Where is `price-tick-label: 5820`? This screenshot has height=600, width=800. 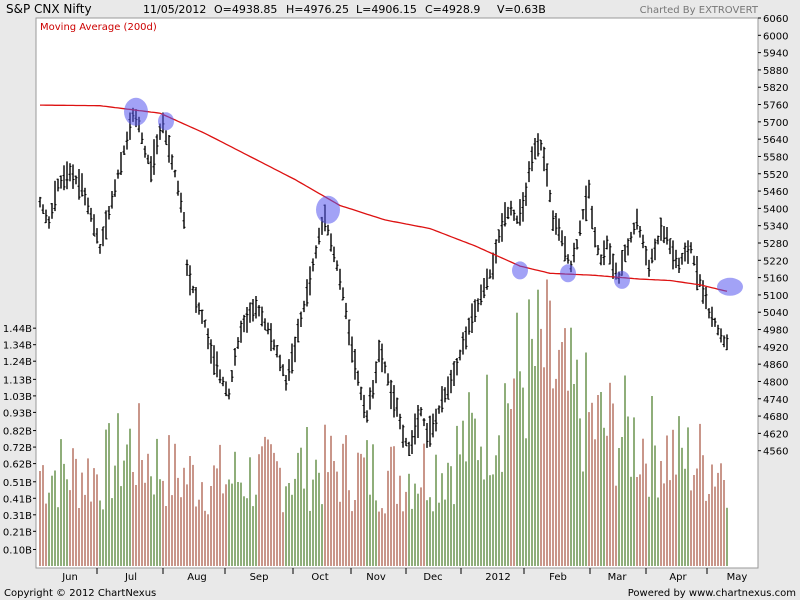
price-tick-label: 5820 is located at coordinates (775, 88).